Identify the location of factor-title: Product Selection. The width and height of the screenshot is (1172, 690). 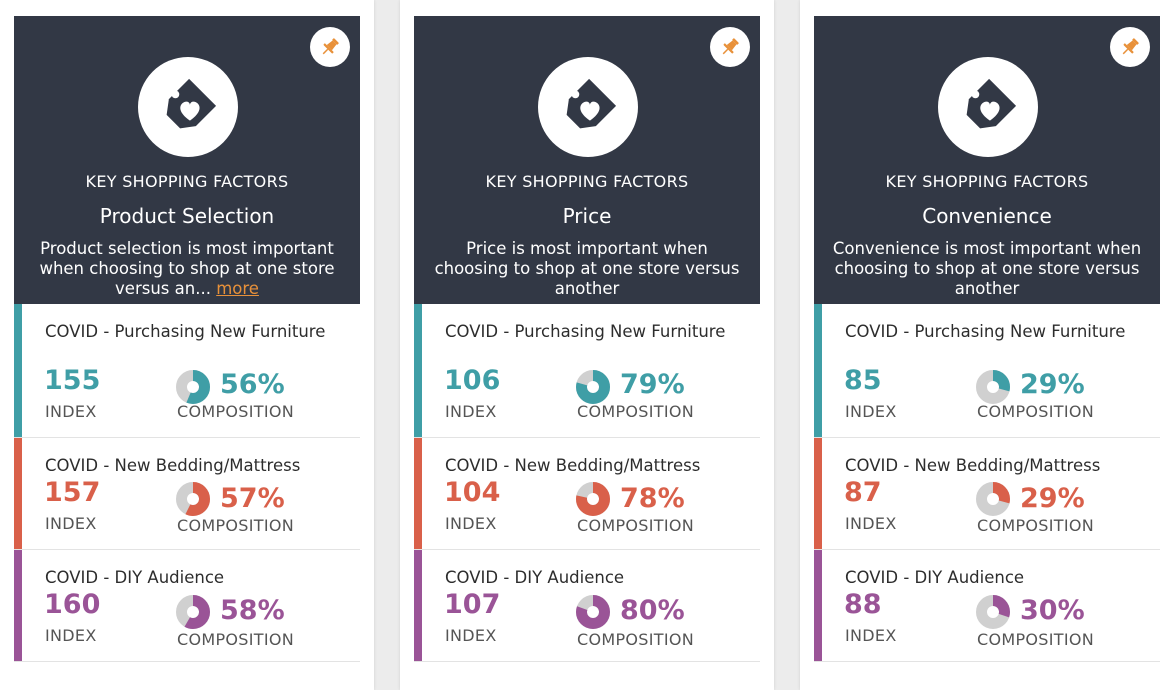
(187, 216).